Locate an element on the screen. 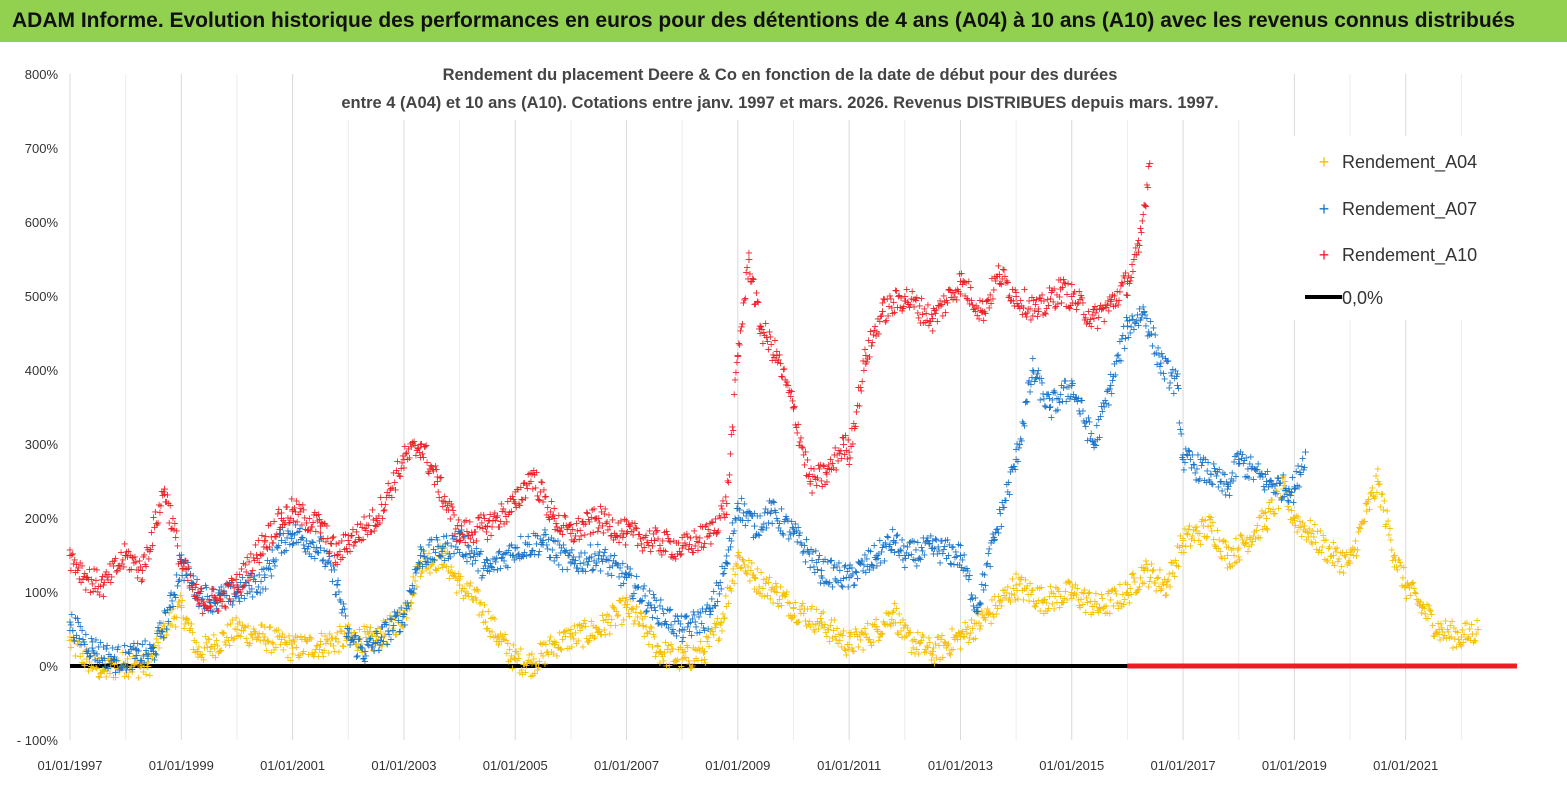  y-tick-label--100: - 100% is located at coordinates (38, 740).